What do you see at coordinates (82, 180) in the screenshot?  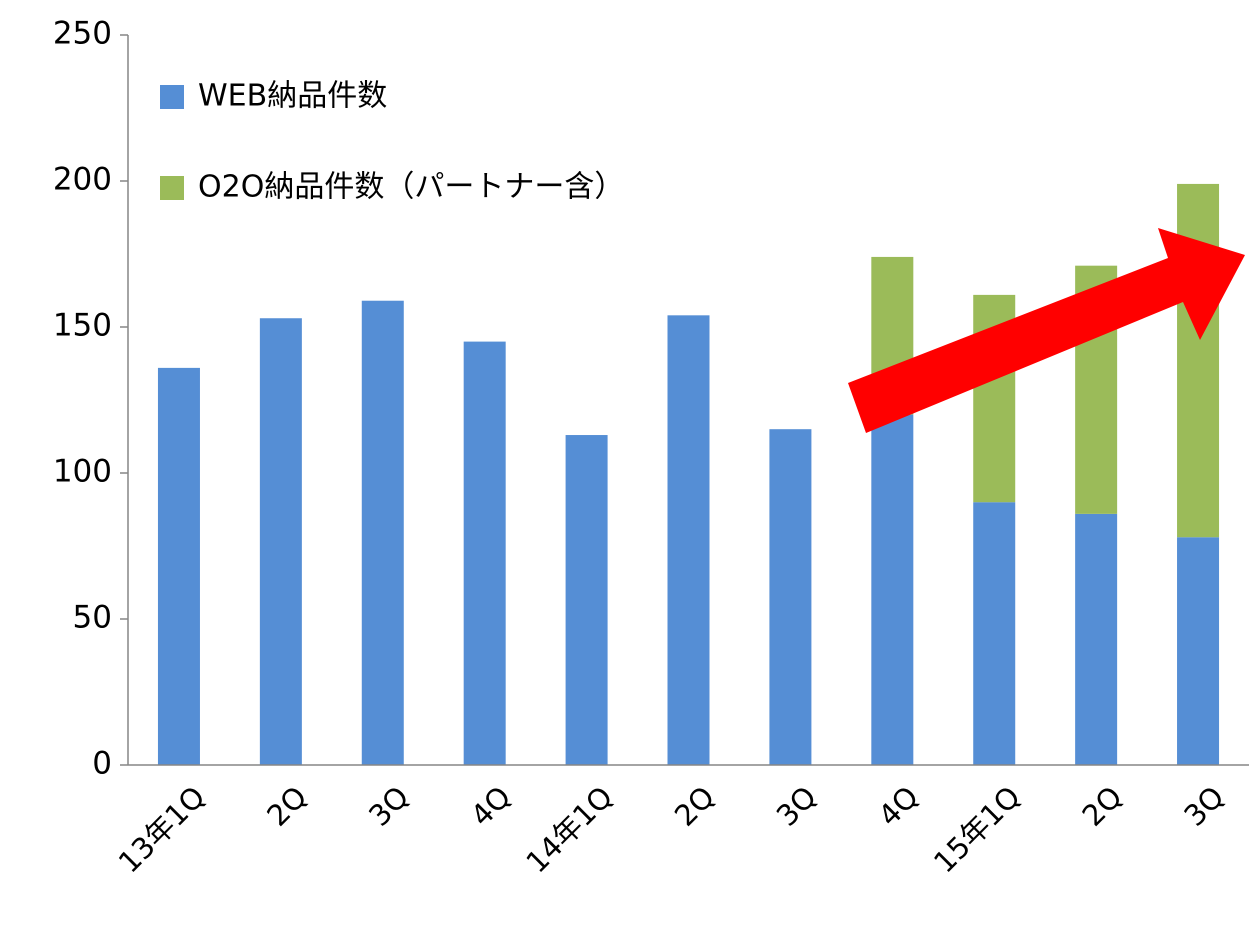 I see `y-tick-label: 200` at bounding box center [82, 180].